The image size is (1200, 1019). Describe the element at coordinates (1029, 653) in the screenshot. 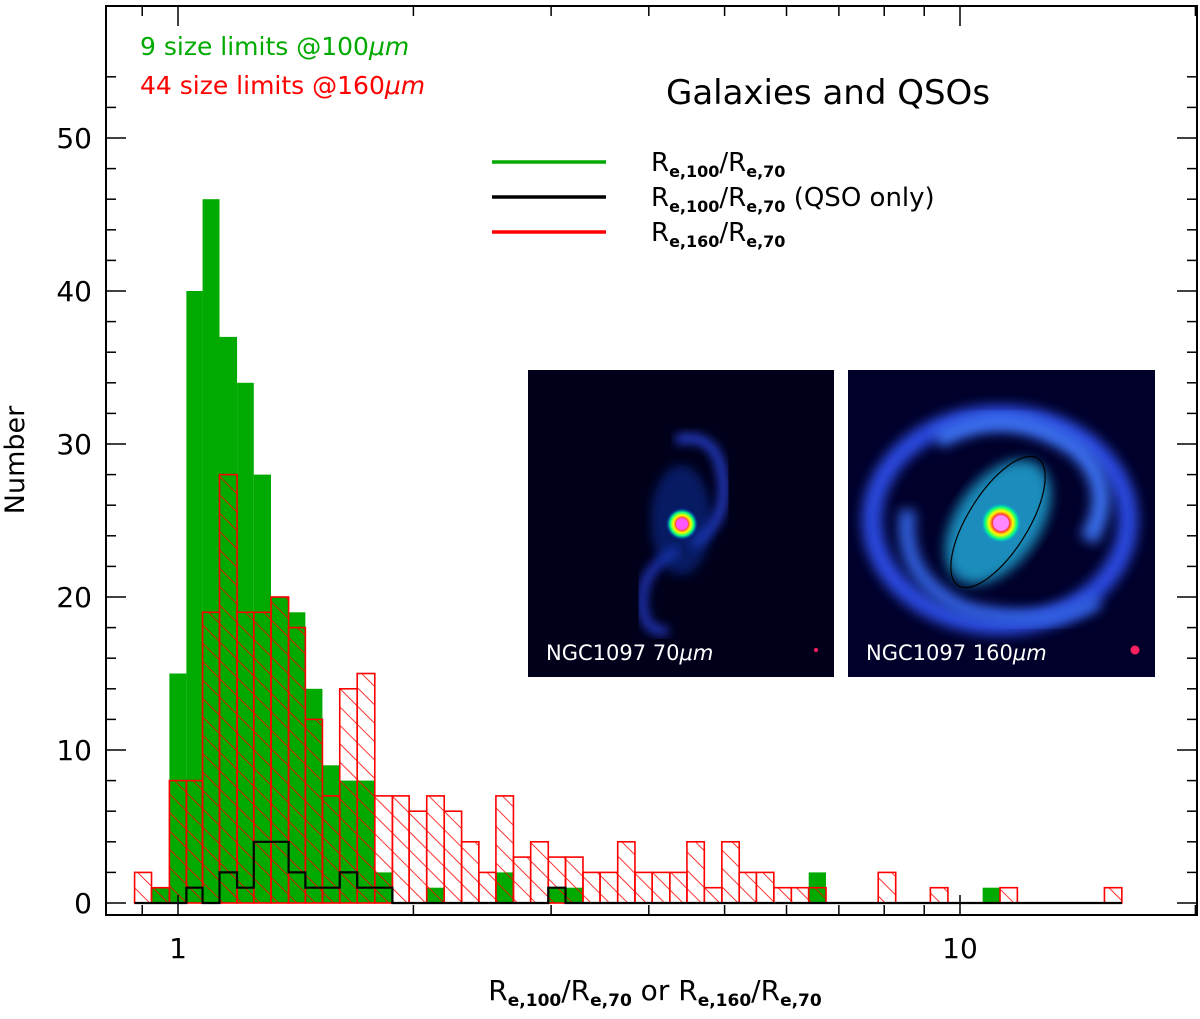

I see `inset-unit-160: μm` at that location.